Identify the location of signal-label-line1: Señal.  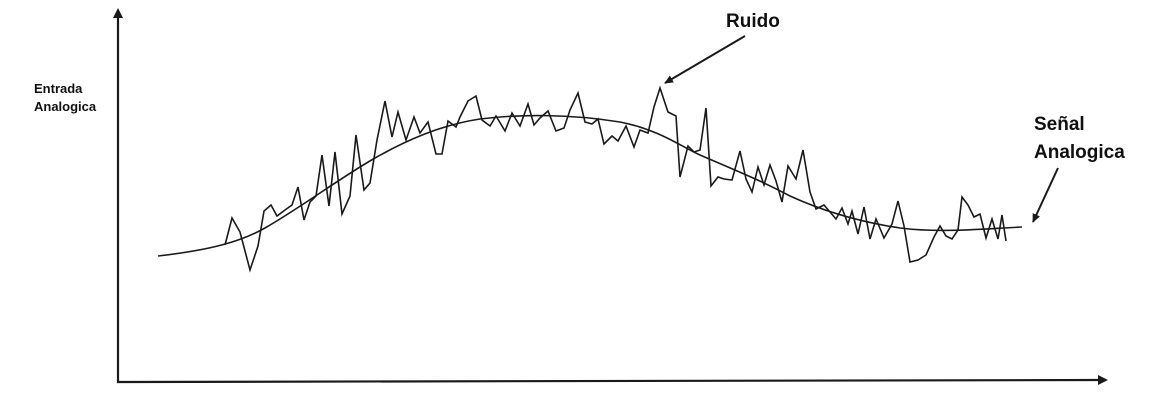
(1059, 124).